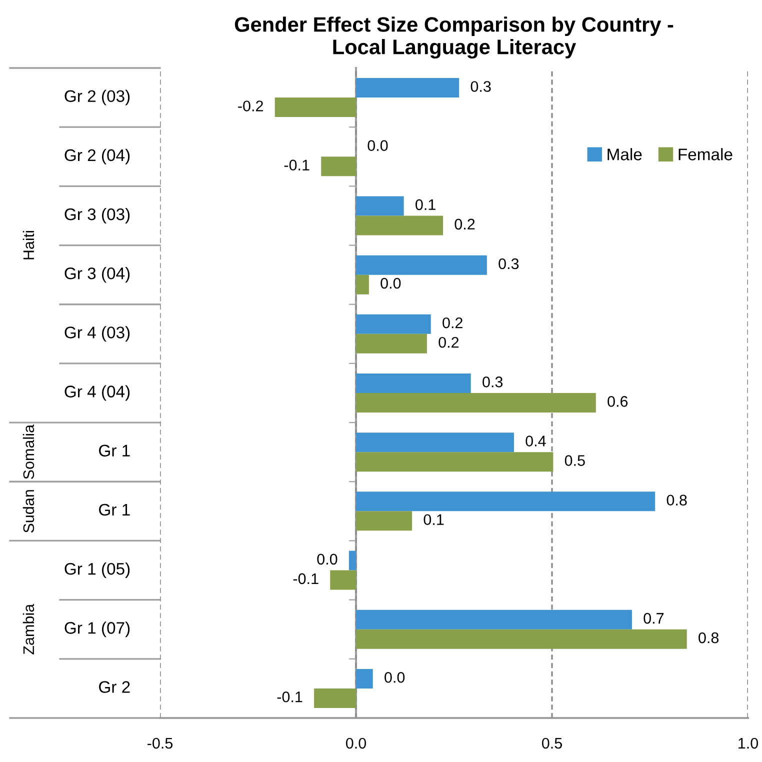  I want to click on x-tick-label: -0.5, so click(160, 743).